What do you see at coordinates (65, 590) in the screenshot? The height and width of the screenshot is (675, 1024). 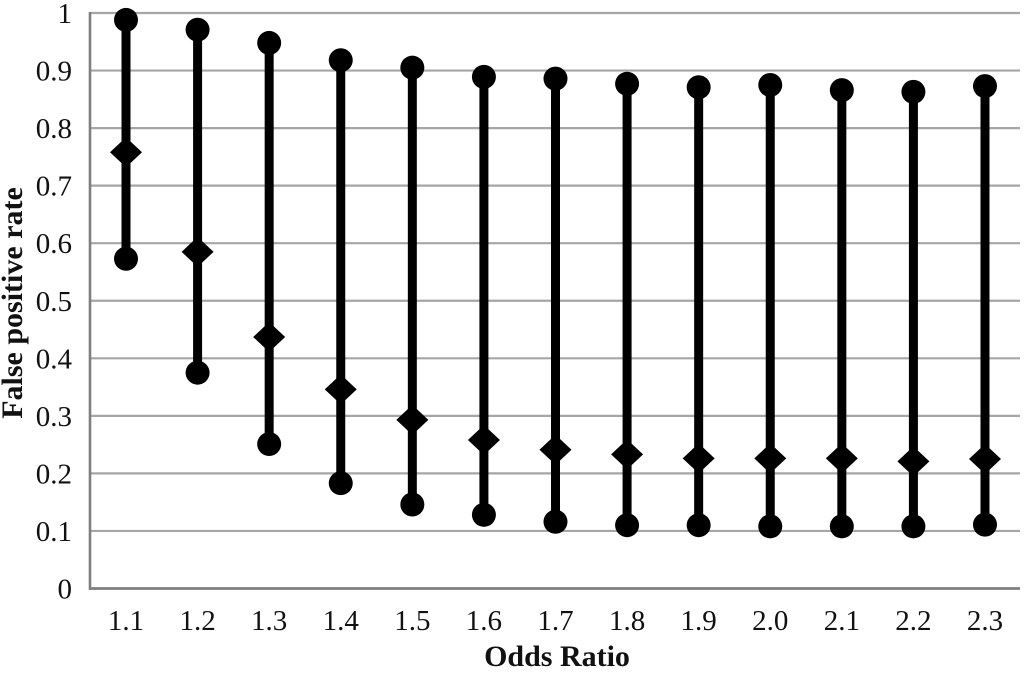 I see `y-tick-label: 0` at bounding box center [65, 590].